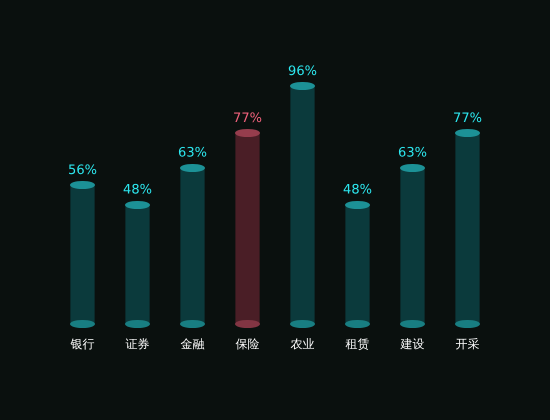  What do you see at coordinates (82, 170) in the screenshot?
I see `data-label: 56%` at bounding box center [82, 170].